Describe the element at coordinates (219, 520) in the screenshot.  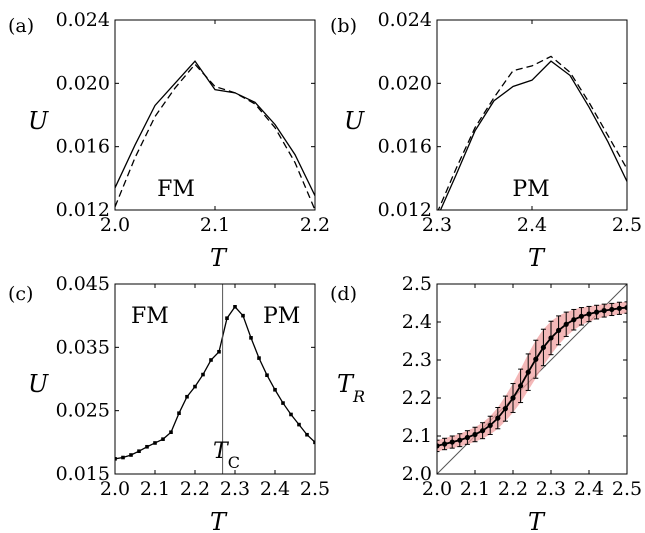
I see `xlabel-c: T` at that location.